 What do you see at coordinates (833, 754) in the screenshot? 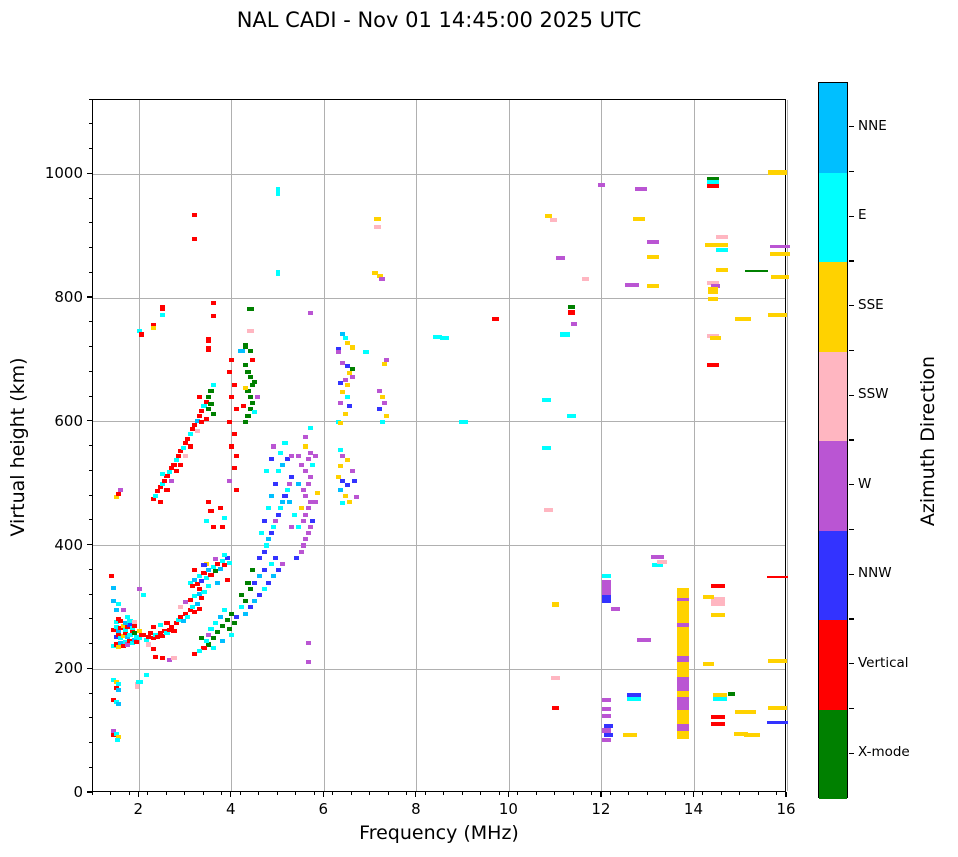
I see `colorbar-segment-x` at bounding box center [833, 754].